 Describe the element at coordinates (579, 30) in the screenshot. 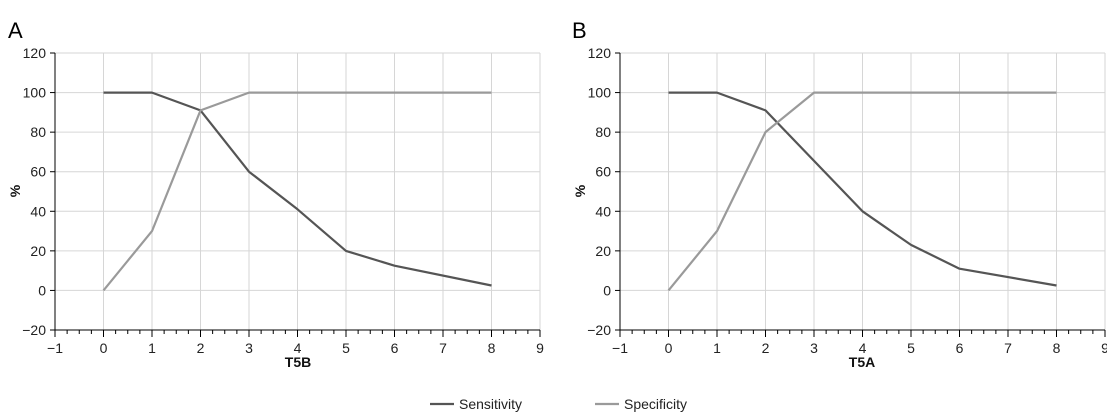

I see `panel-letter: B` at that location.